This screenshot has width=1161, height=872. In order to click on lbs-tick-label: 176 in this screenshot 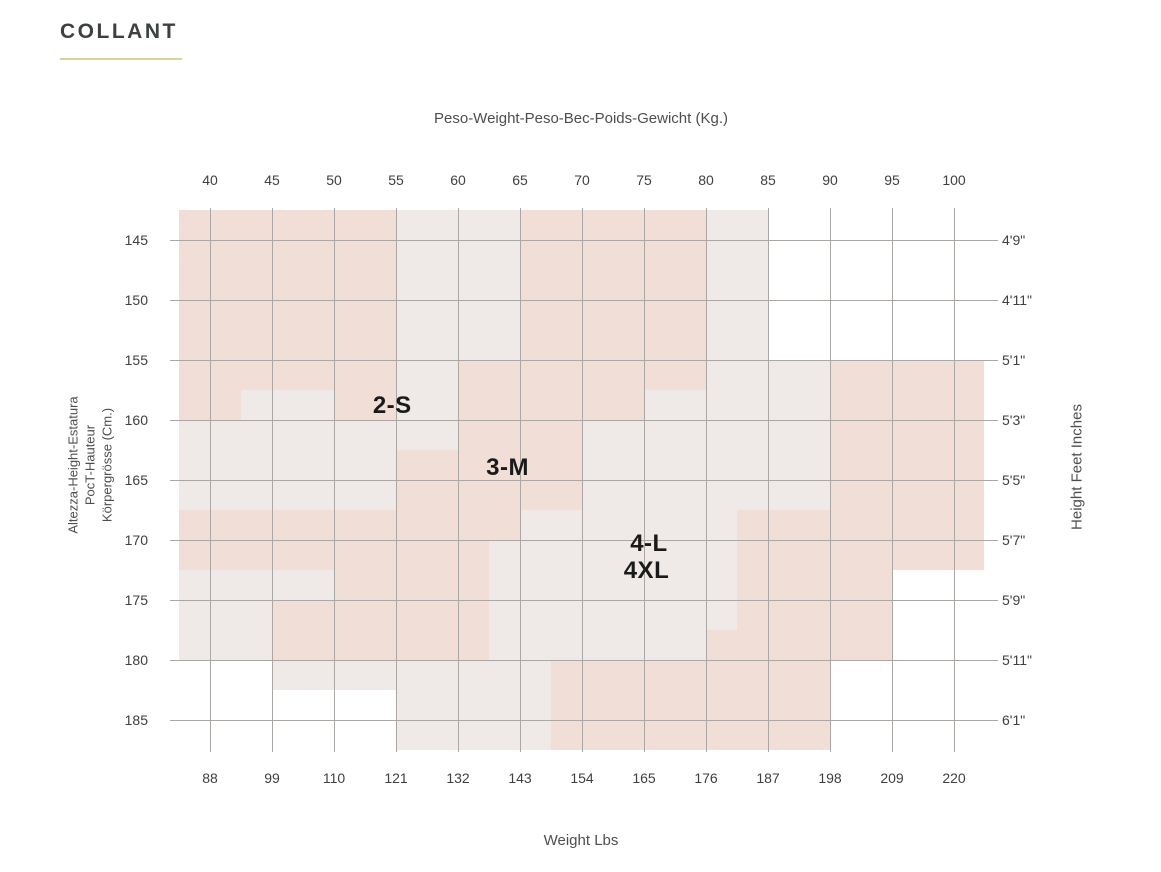, I will do `click(706, 778)`.